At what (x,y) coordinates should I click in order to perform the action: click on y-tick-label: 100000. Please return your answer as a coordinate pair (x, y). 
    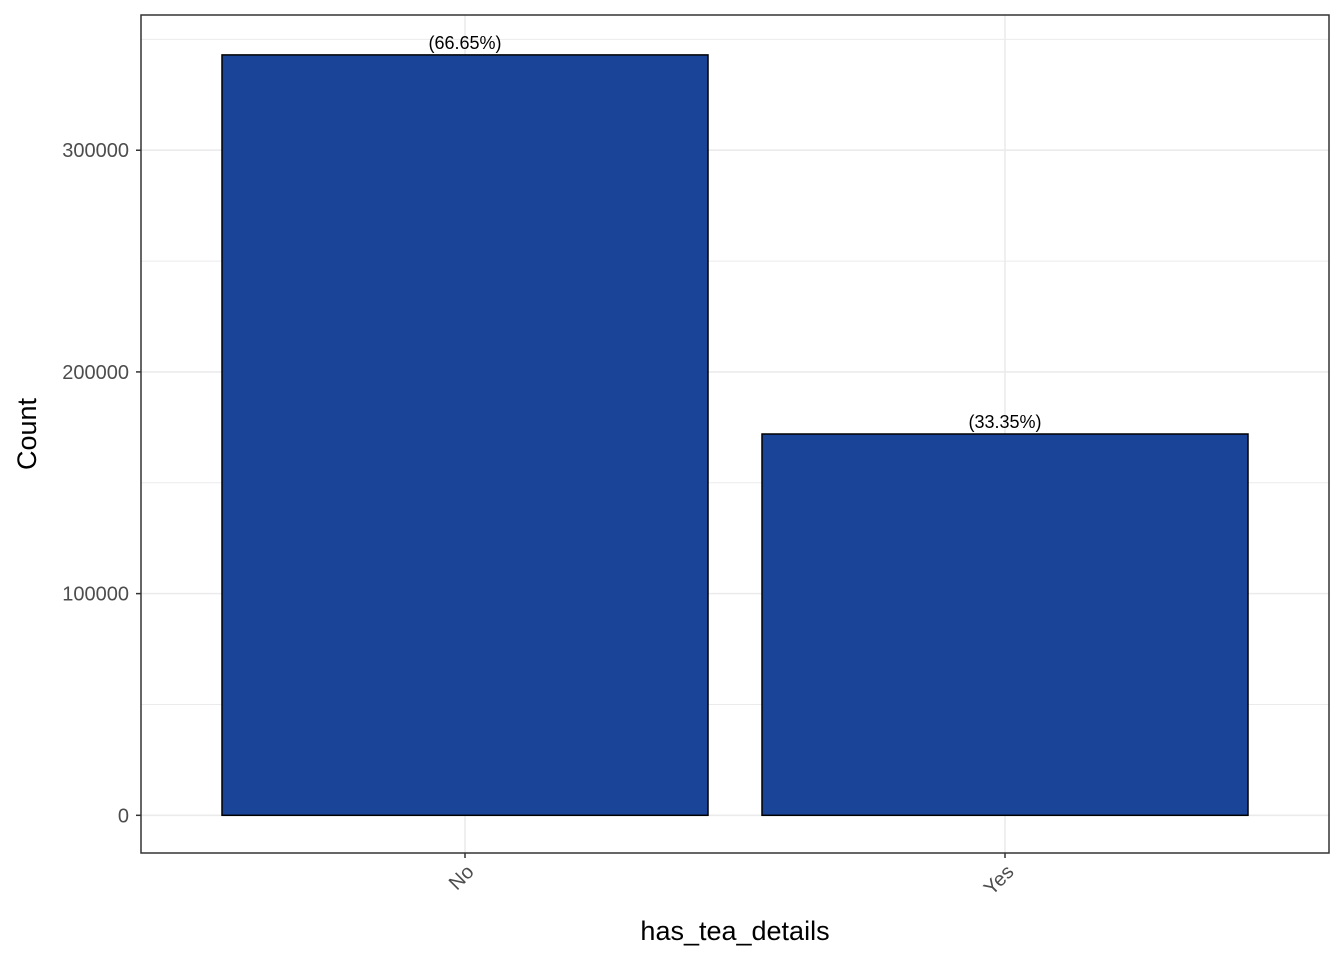
    Looking at the image, I should click on (95, 595).